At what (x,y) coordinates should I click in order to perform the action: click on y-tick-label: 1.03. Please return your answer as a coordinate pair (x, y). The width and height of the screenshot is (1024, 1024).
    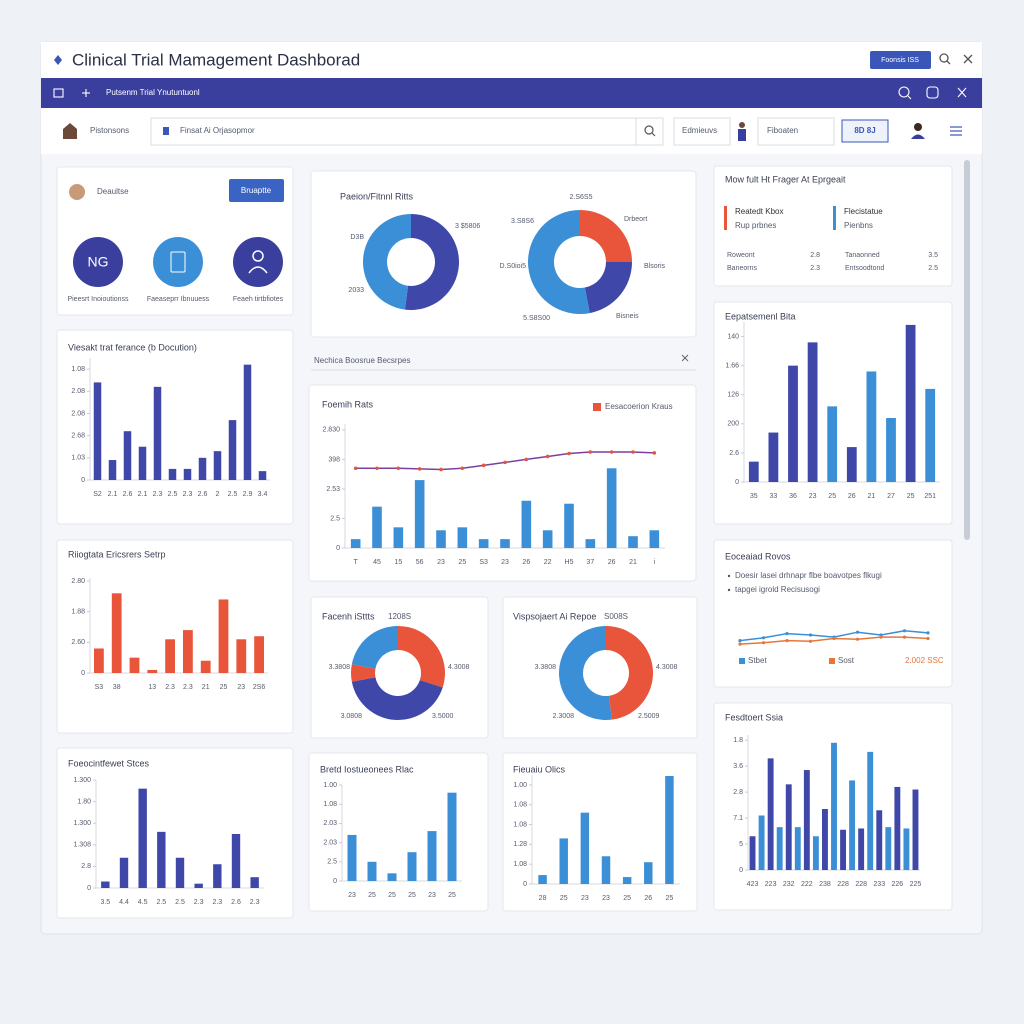
    Looking at the image, I should click on (78, 458).